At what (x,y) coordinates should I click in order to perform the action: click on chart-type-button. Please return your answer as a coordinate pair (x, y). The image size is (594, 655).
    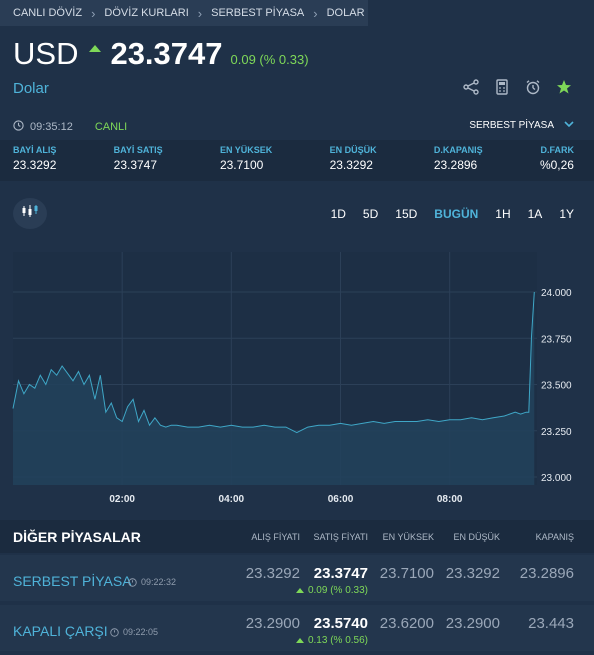
    Looking at the image, I should click on (30, 213).